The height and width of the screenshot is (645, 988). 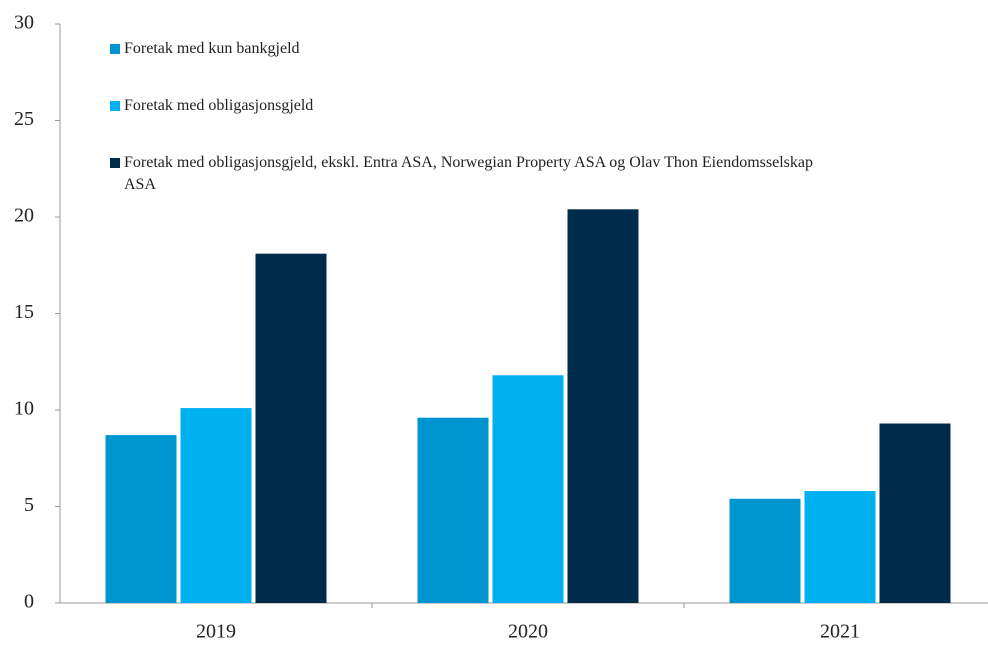 I want to click on y-tick-label: 25, so click(x=24, y=119).